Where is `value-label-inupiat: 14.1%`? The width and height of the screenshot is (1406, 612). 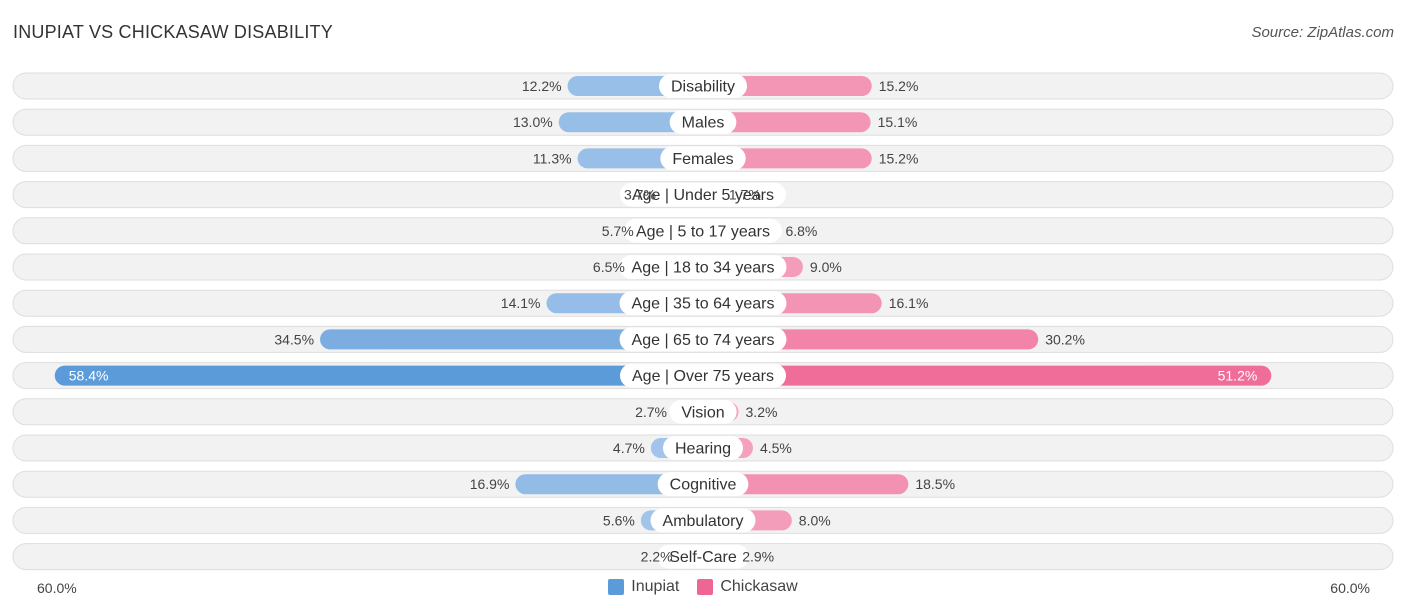
value-label-inupiat: 14.1% is located at coordinates (521, 303).